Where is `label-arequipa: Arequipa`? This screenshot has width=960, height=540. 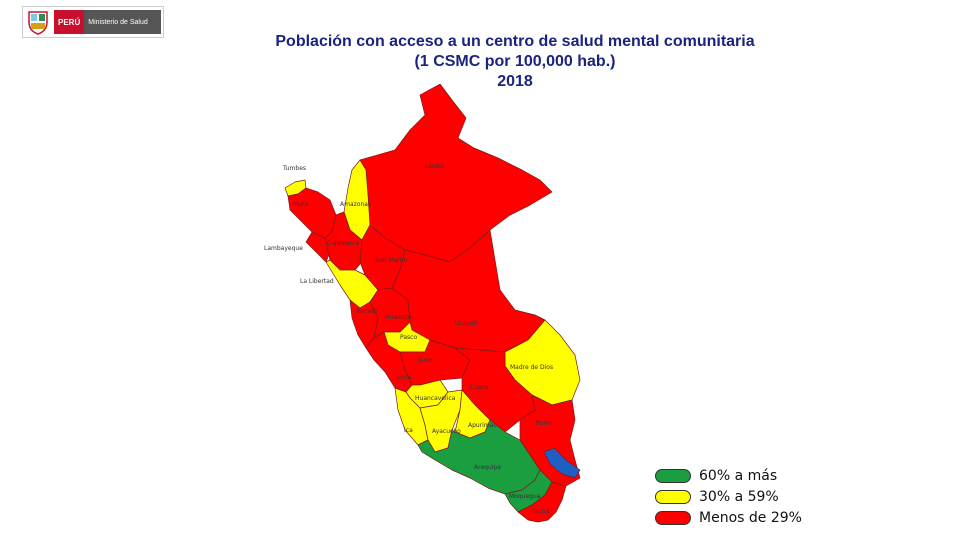
label-arequipa: Arequipa is located at coordinates (487, 467).